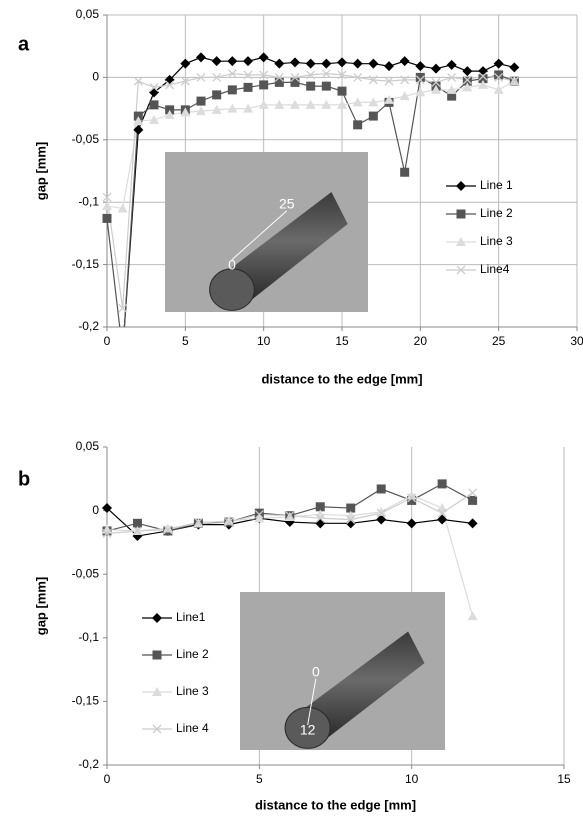 This screenshot has height=820, width=583. Describe the element at coordinates (307, 727) in the screenshot. I see `photo-cylinder-end` at that location.